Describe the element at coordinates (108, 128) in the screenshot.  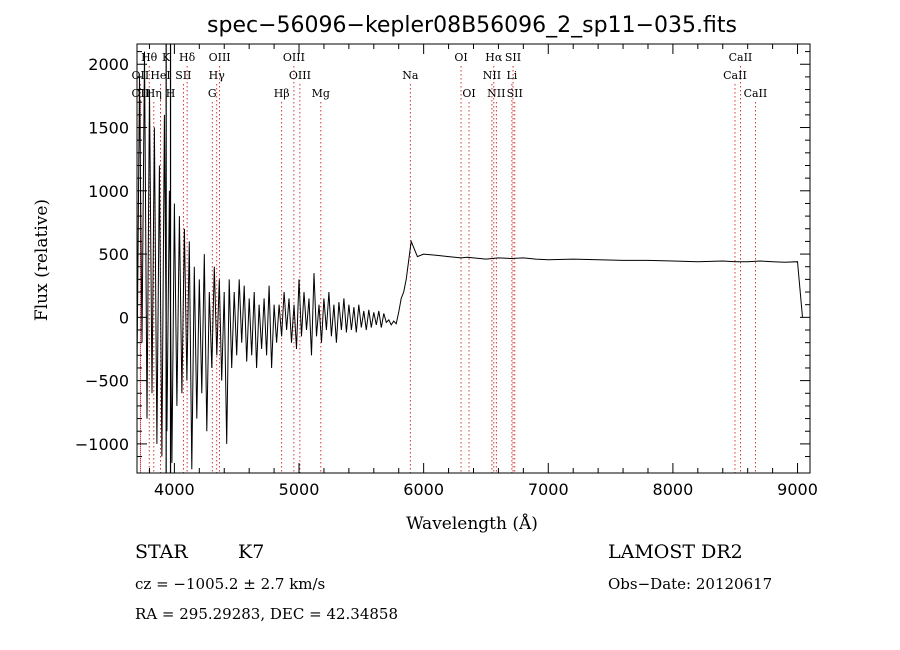
I see `y-tick-label: 1500` at that location.